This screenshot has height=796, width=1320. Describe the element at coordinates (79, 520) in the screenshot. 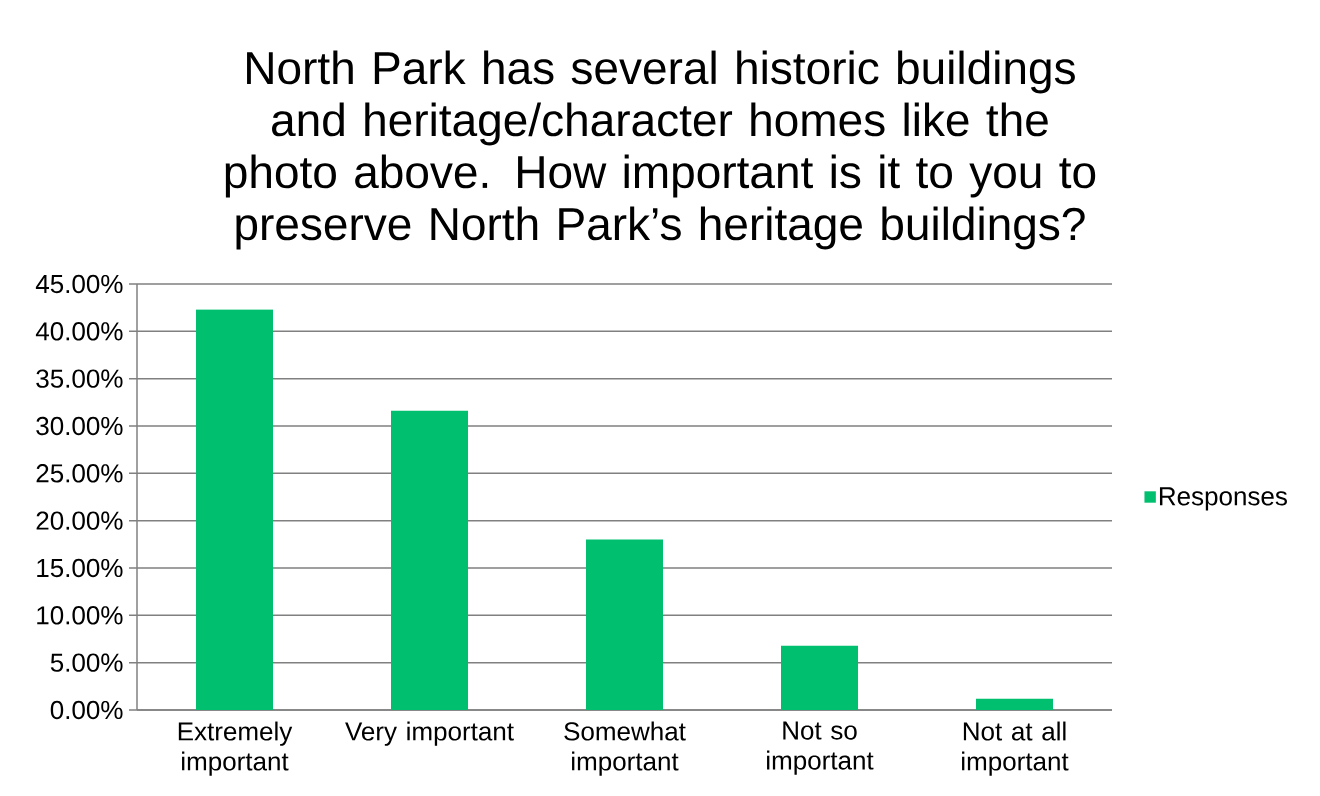

I see `y-tick-label: 20.00%` at that location.